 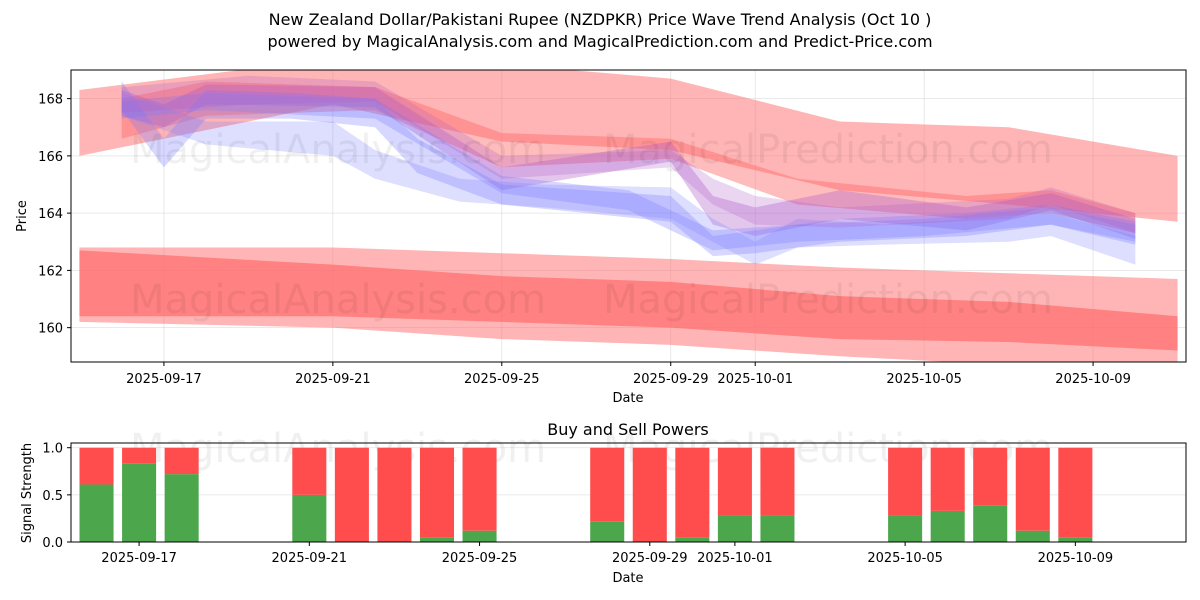 What do you see at coordinates (50, 157) in the screenshot?
I see `price-ytick-label: 166` at bounding box center [50, 157].